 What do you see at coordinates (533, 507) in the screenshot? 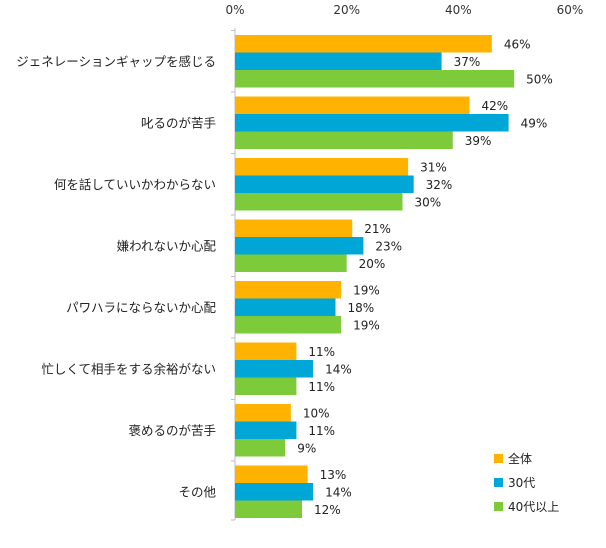
I see `legend-label: 40代以上` at bounding box center [533, 507].